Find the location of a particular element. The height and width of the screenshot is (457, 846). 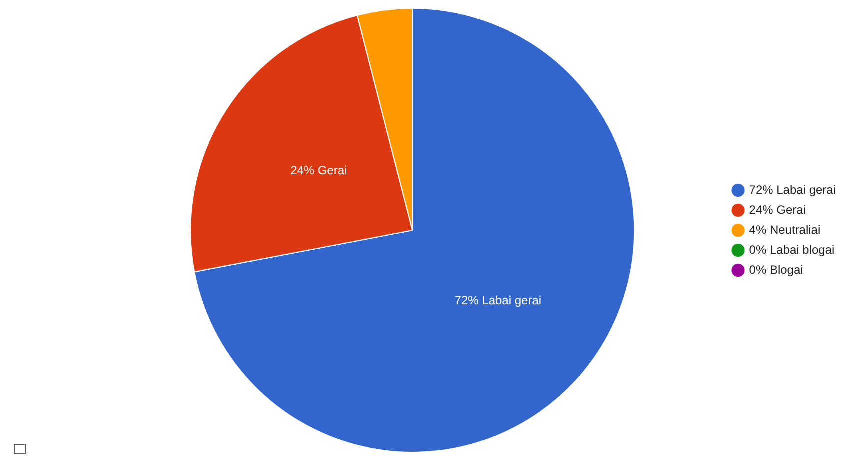

data-label: 24% Gerai is located at coordinates (319, 170).